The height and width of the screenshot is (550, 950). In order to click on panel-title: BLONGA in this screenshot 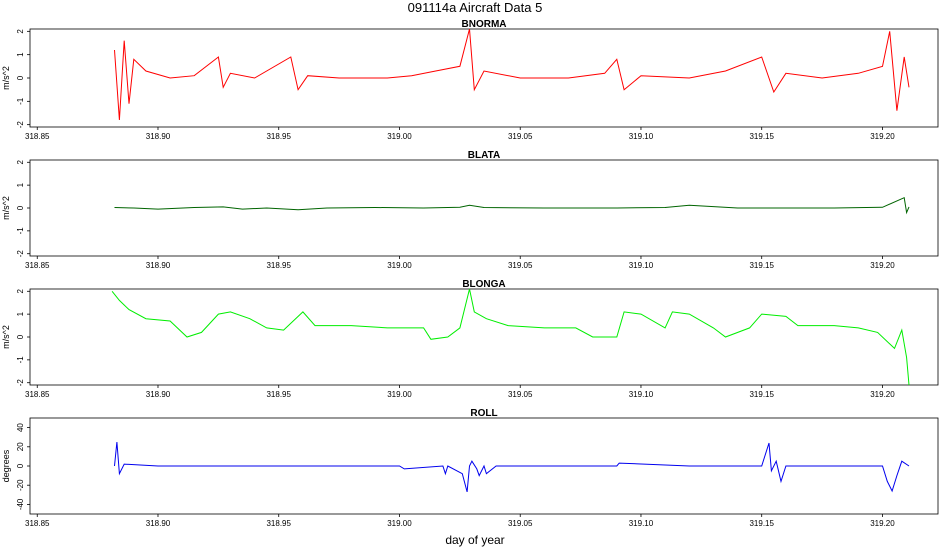, I will do `click(483, 284)`.